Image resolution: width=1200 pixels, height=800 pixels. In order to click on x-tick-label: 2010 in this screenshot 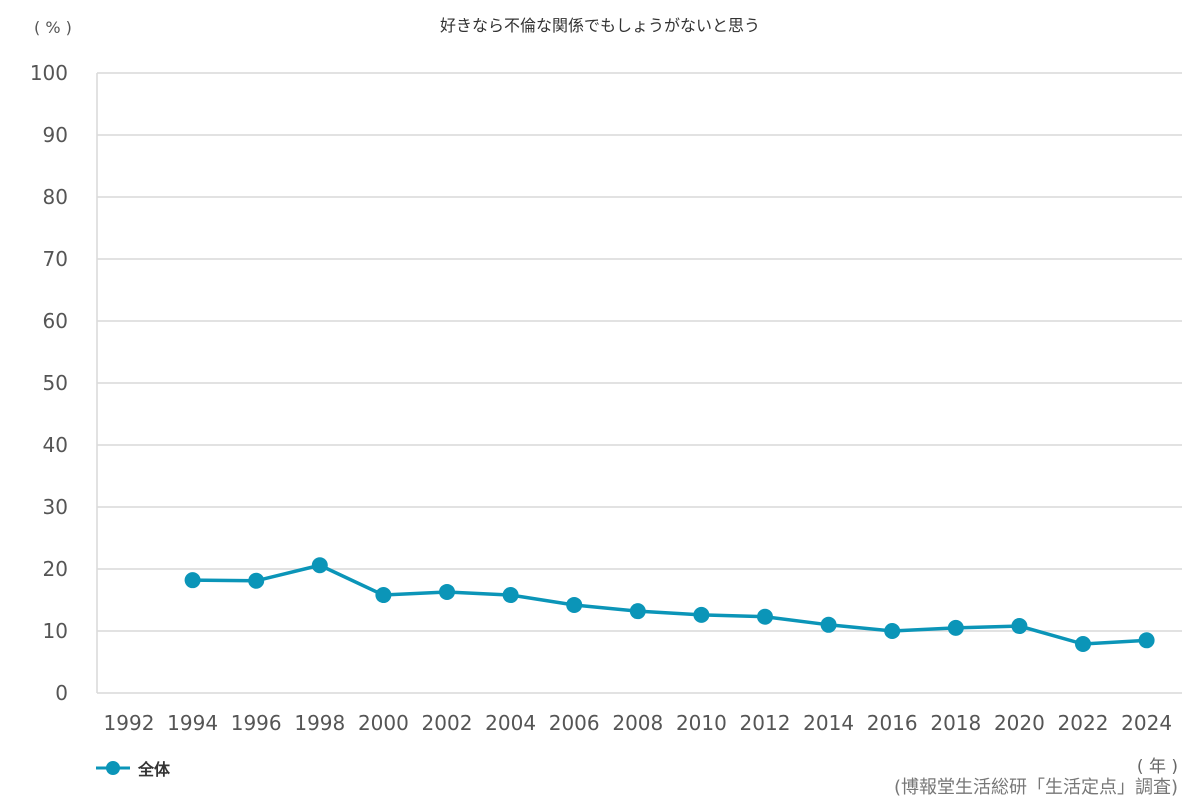, I will do `click(701, 723)`.